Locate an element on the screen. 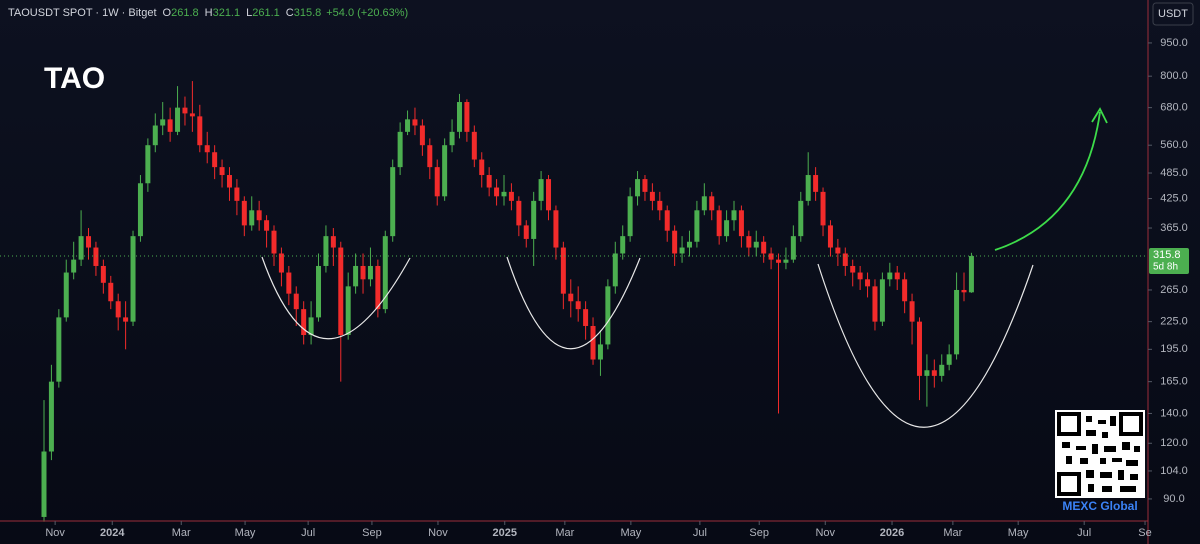 This screenshot has height=544, width=1200. y-tick-label: 225.0 is located at coordinates (1174, 322).